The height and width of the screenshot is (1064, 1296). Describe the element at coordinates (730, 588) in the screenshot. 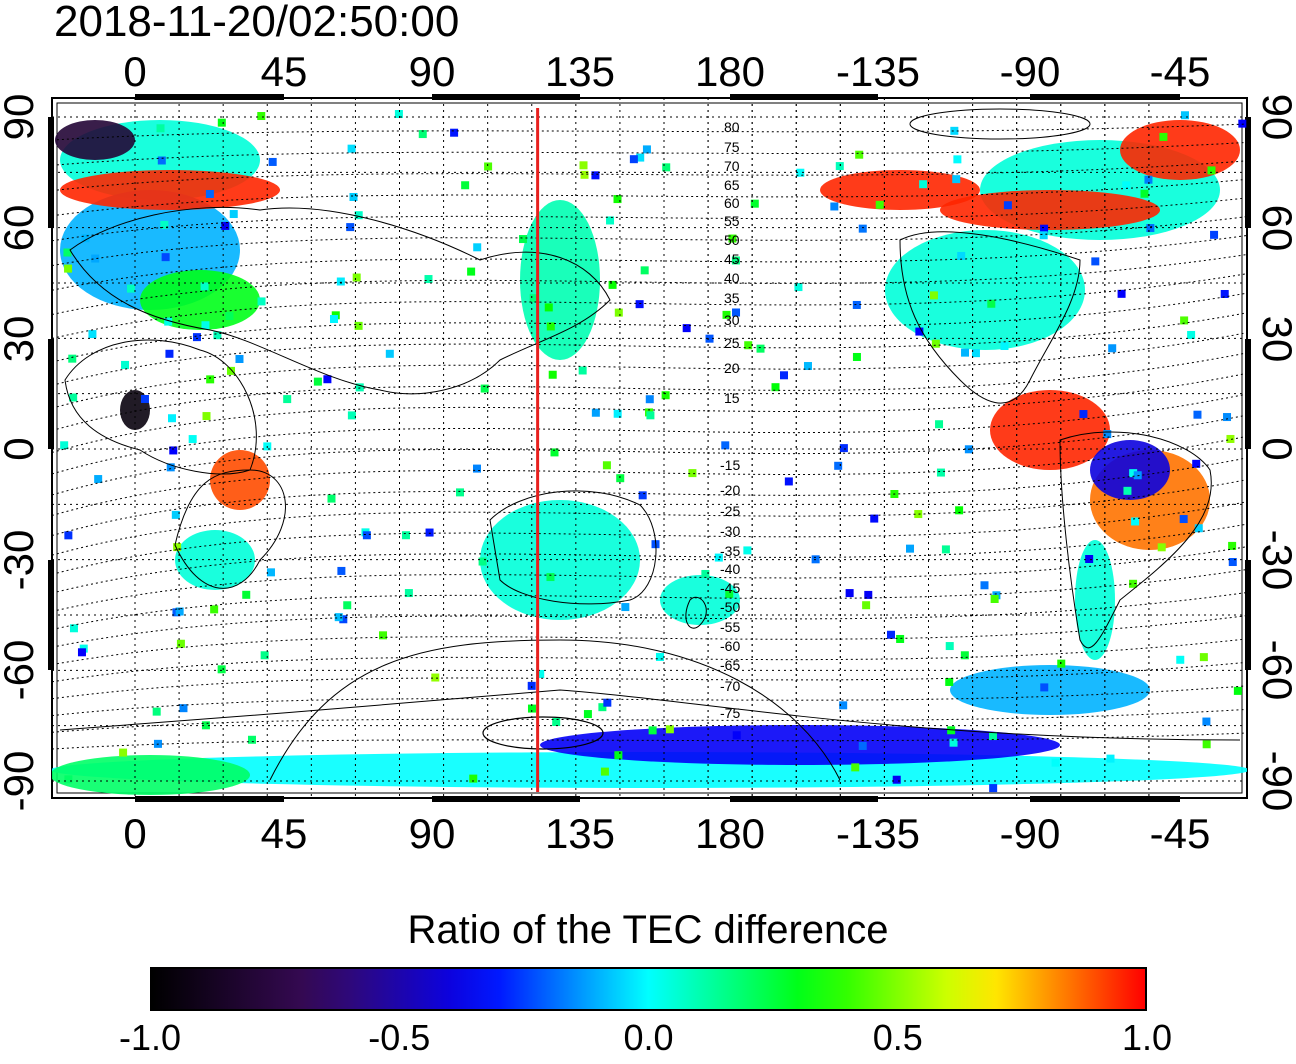

I see `contour-label: -45` at that location.